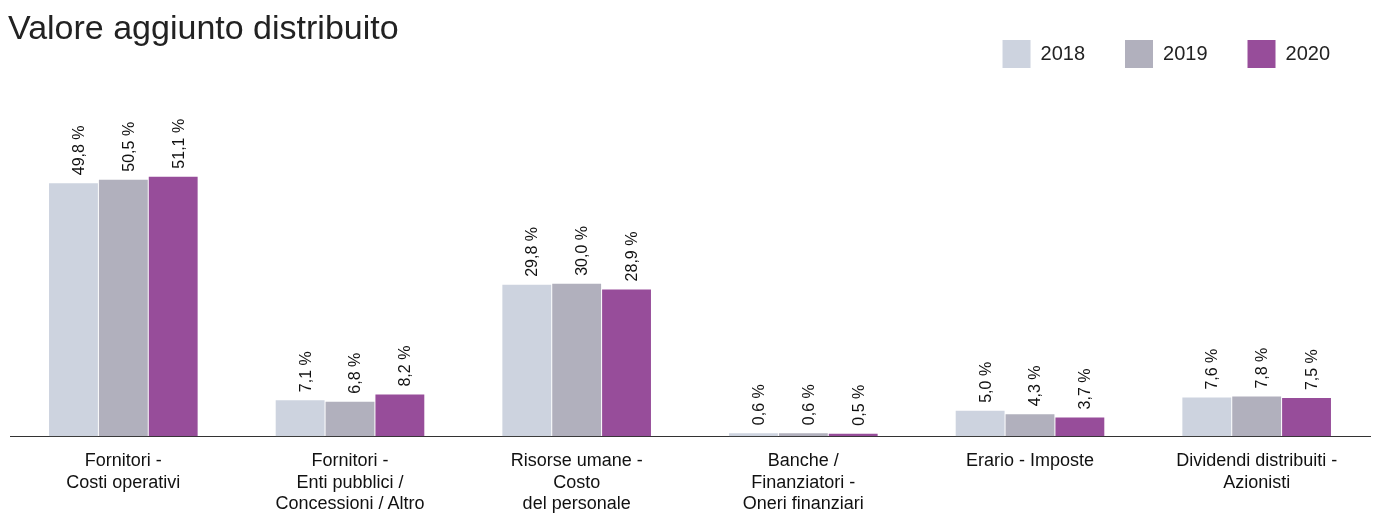 Image resolution: width=1380 pixels, height=529 pixels. What do you see at coordinates (1063, 52) in the screenshot?
I see `legend-label: 2018` at bounding box center [1063, 52].